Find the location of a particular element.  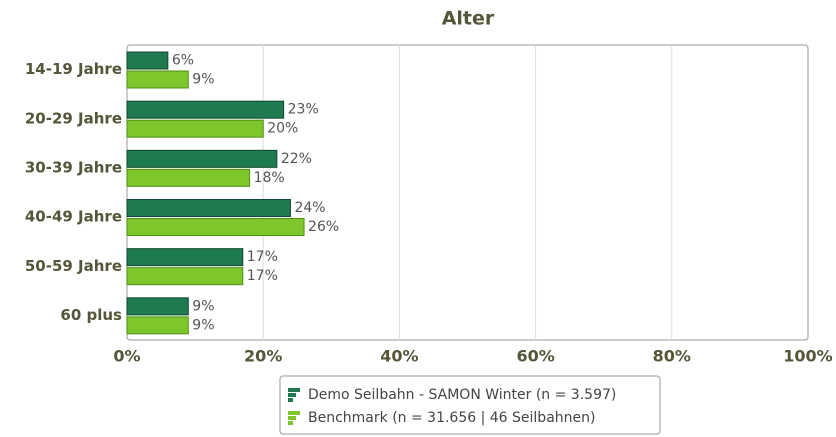

value-label: 20% is located at coordinates (282, 129).